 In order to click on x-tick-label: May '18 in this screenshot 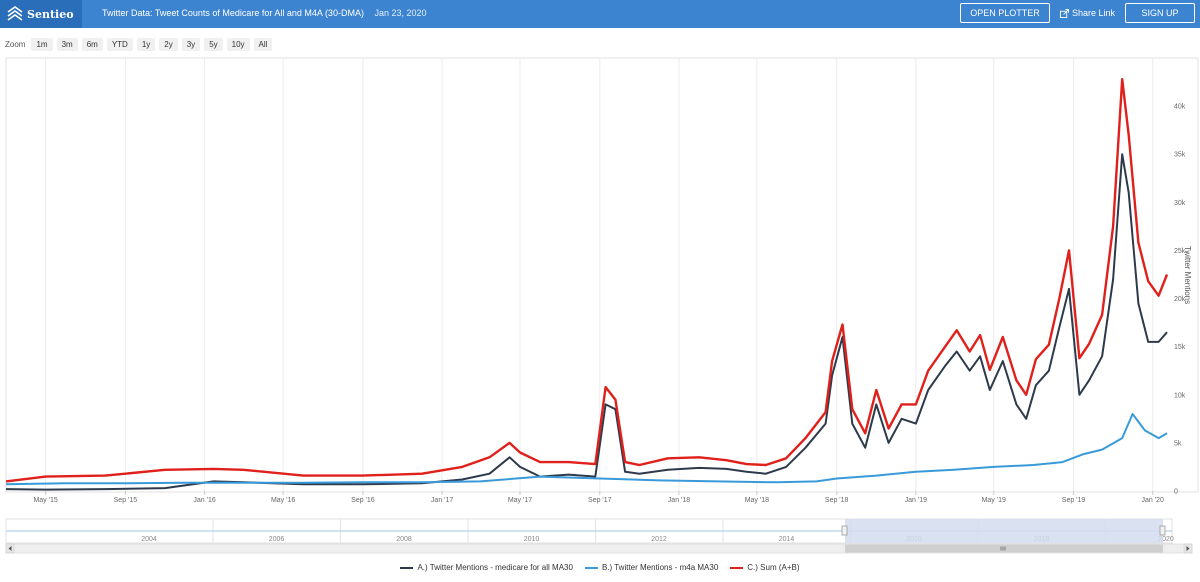, I will do `click(757, 500)`.